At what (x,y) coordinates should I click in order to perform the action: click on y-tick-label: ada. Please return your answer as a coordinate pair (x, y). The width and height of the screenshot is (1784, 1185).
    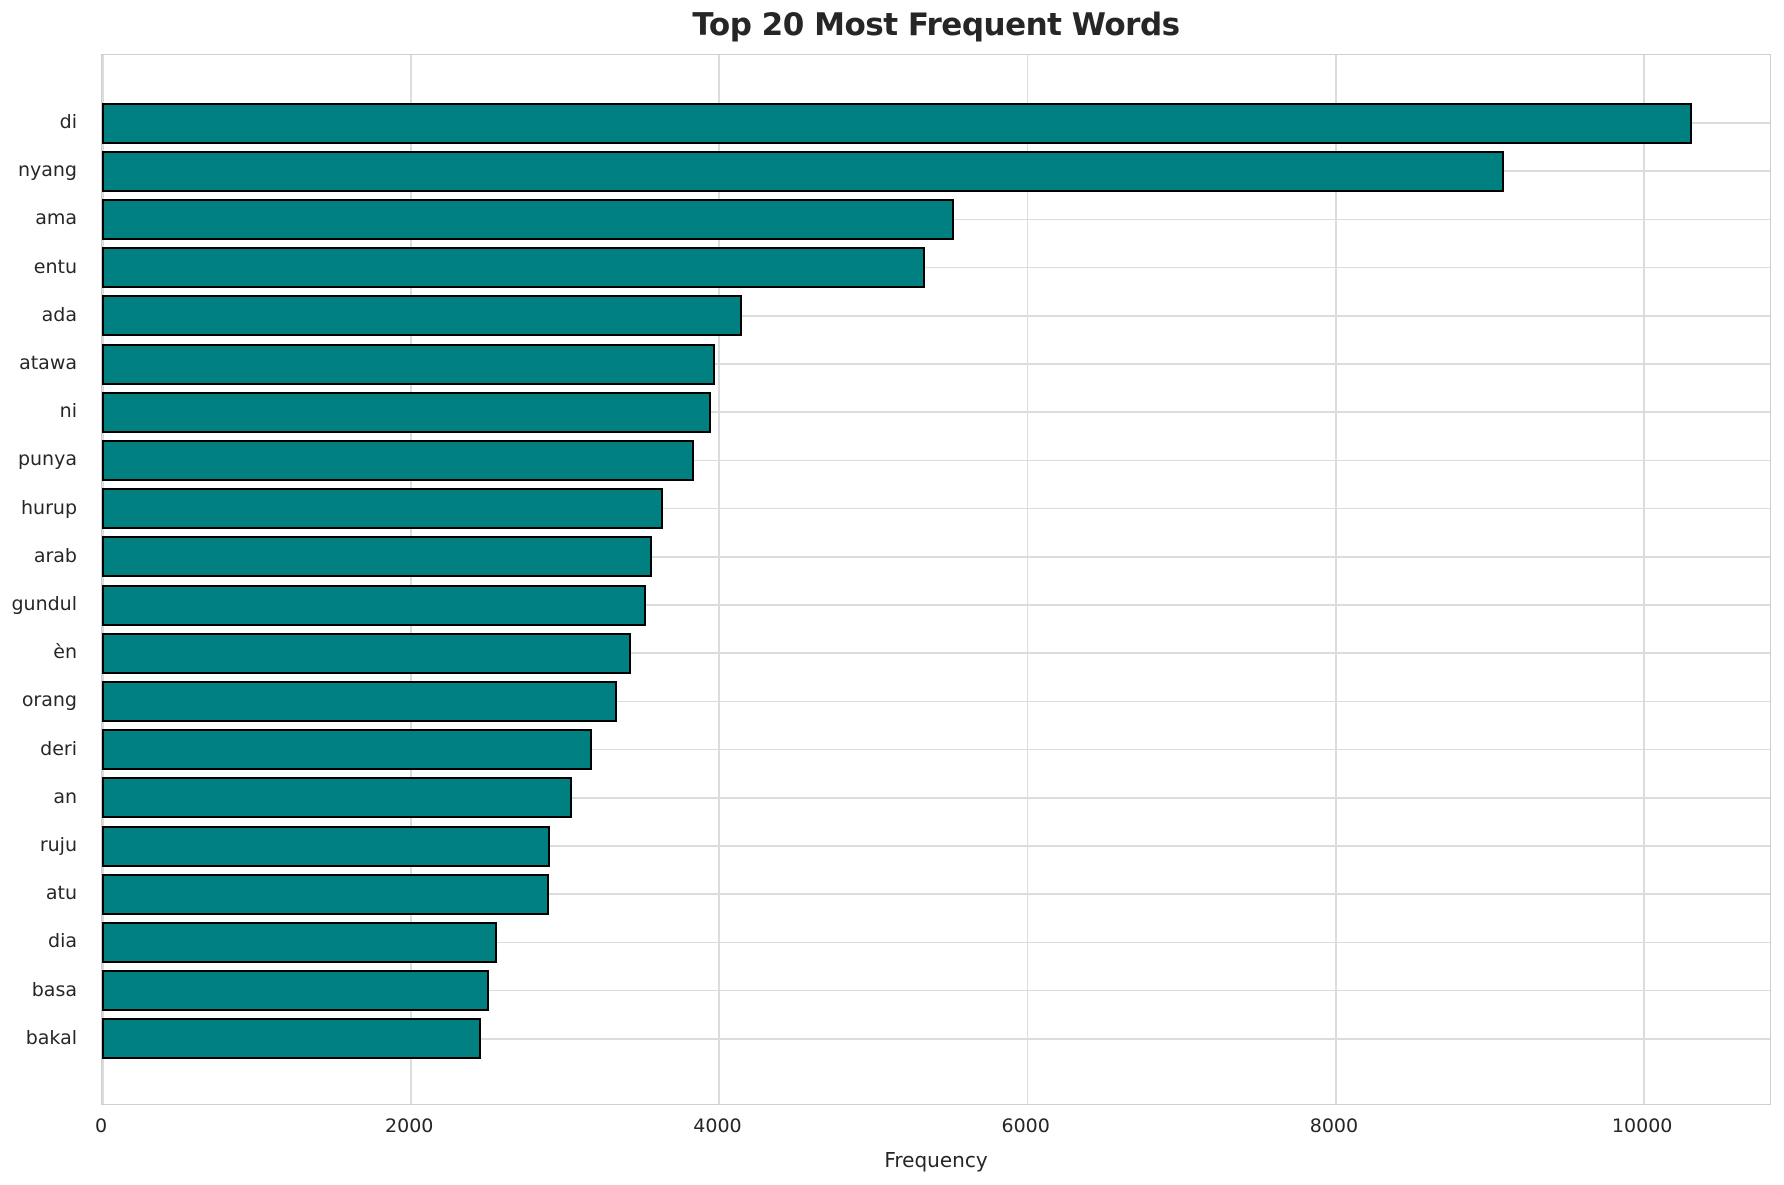
    Looking at the image, I should click on (59, 314).